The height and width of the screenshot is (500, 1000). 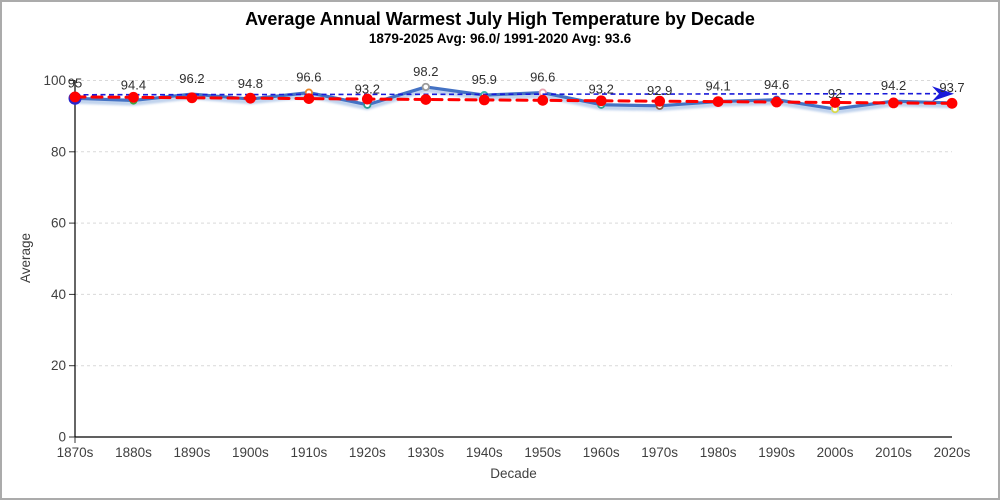 I want to click on data-point-label: 94.2, so click(x=893, y=85).